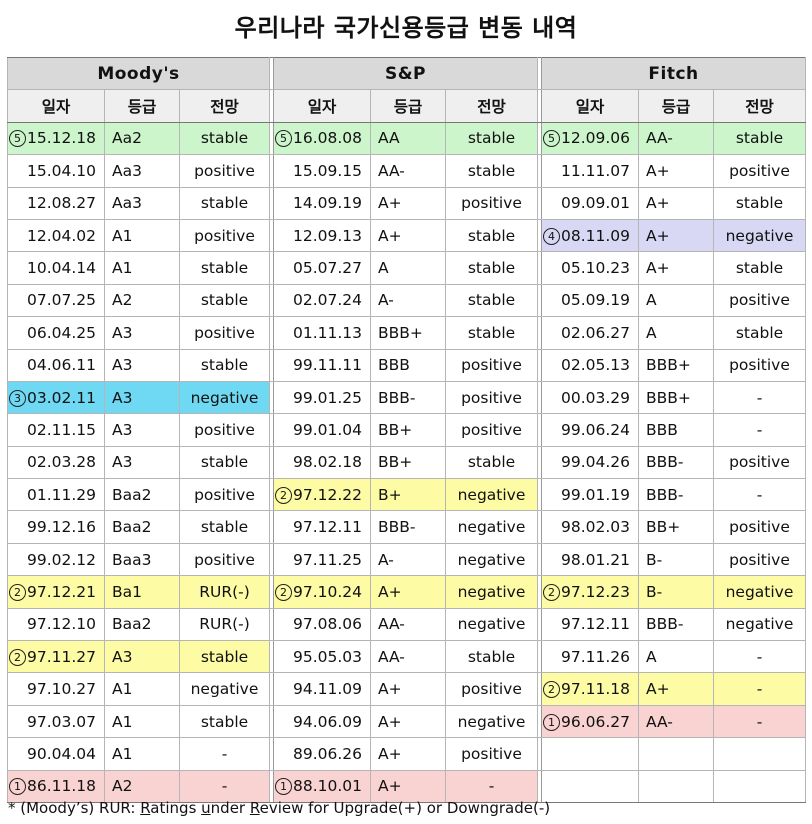 The image size is (812, 824). I want to click on moodys-rating-cell: Baa3, so click(142, 559).